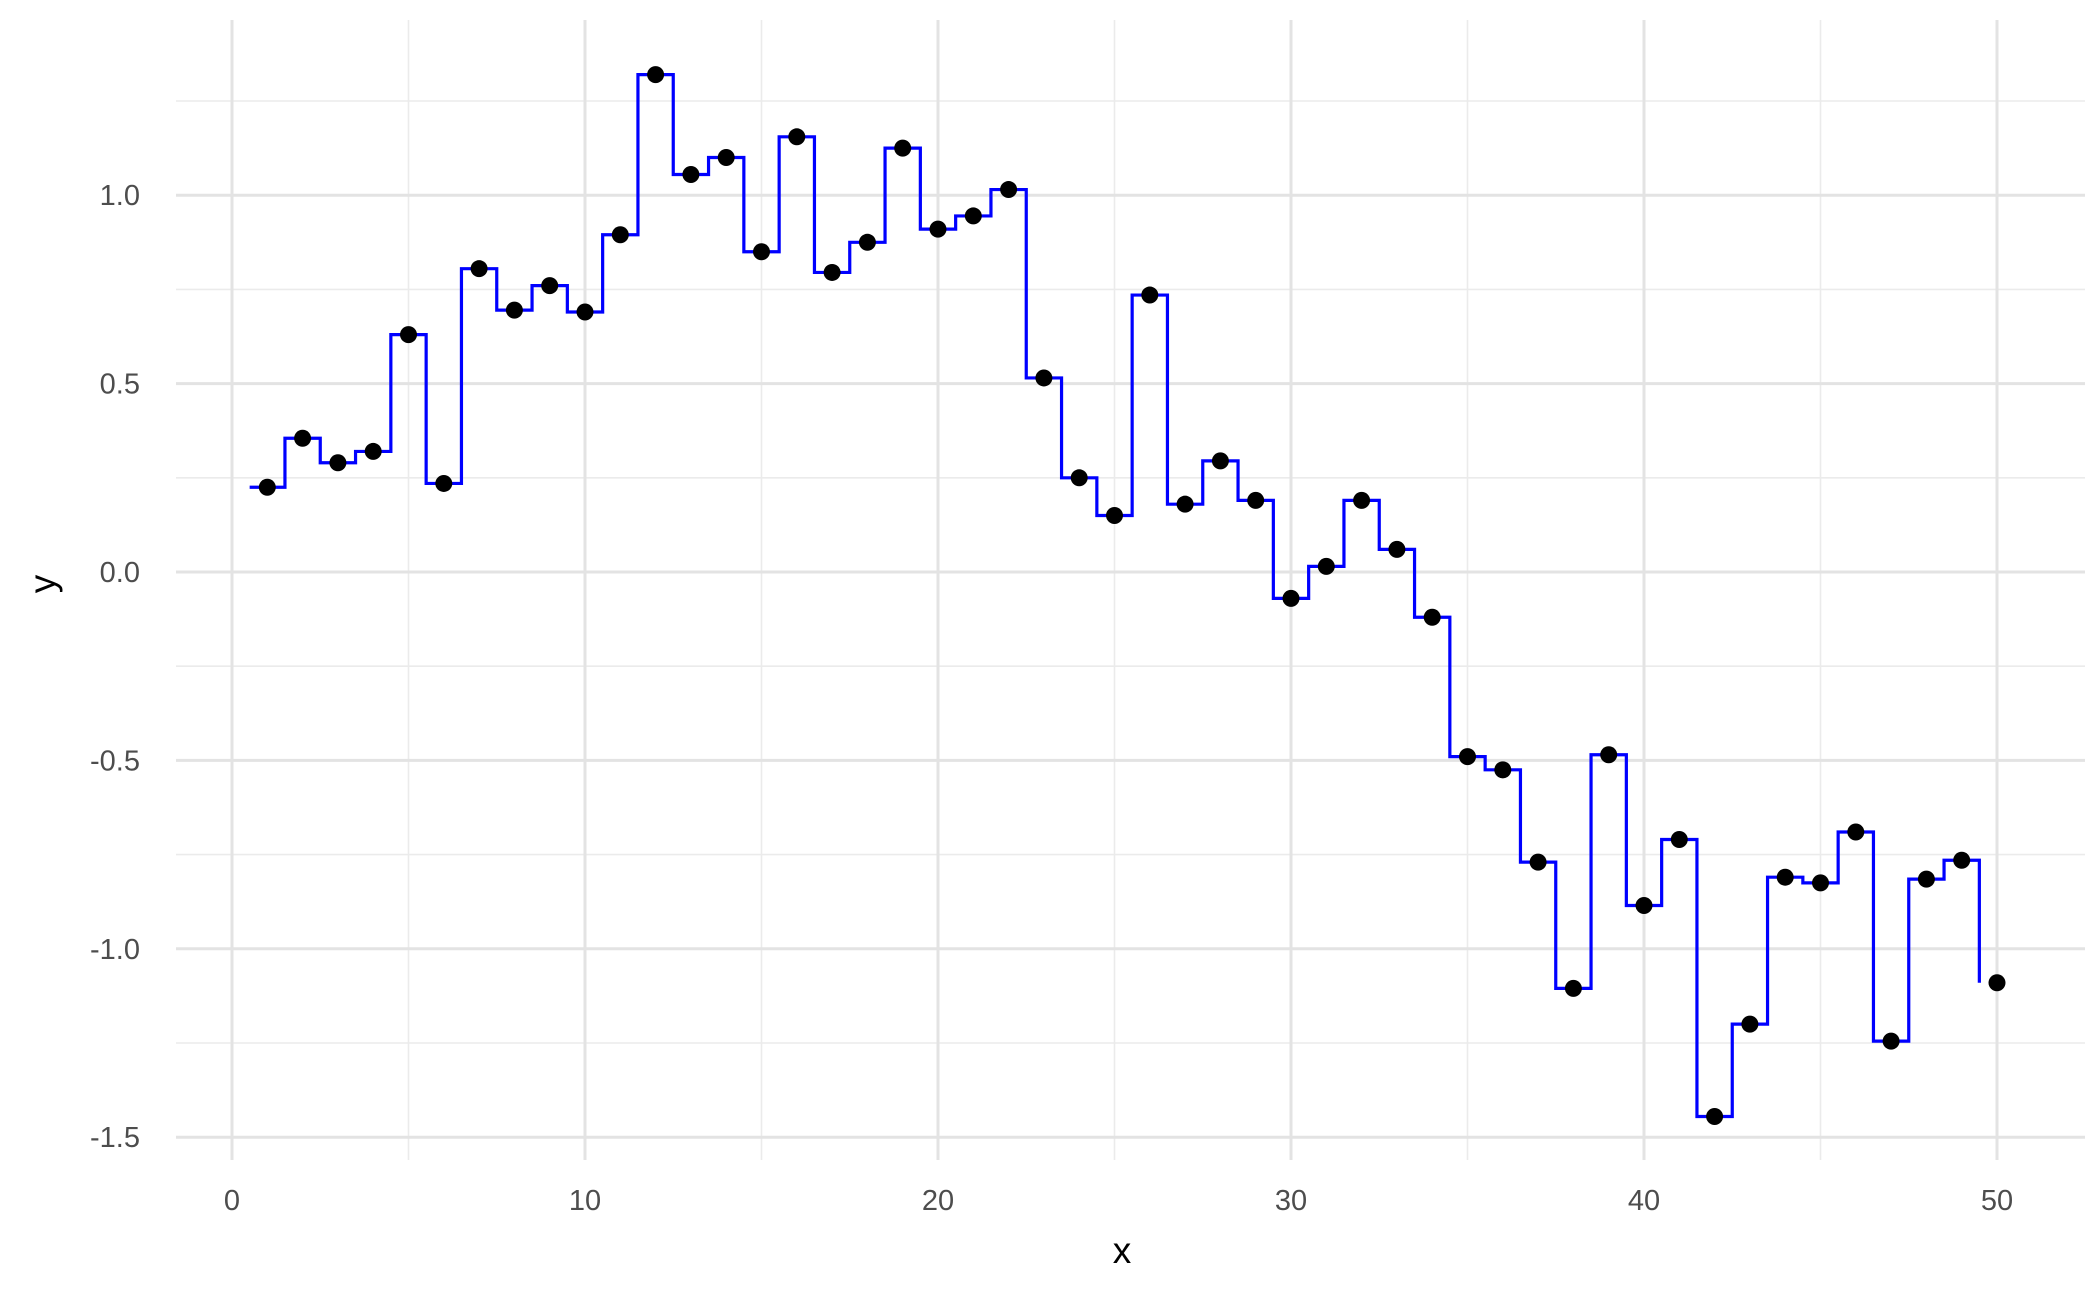  Describe the element at coordinates (120, 573) in the screenshot. I see `y-tick-label: 0.0` at that location.